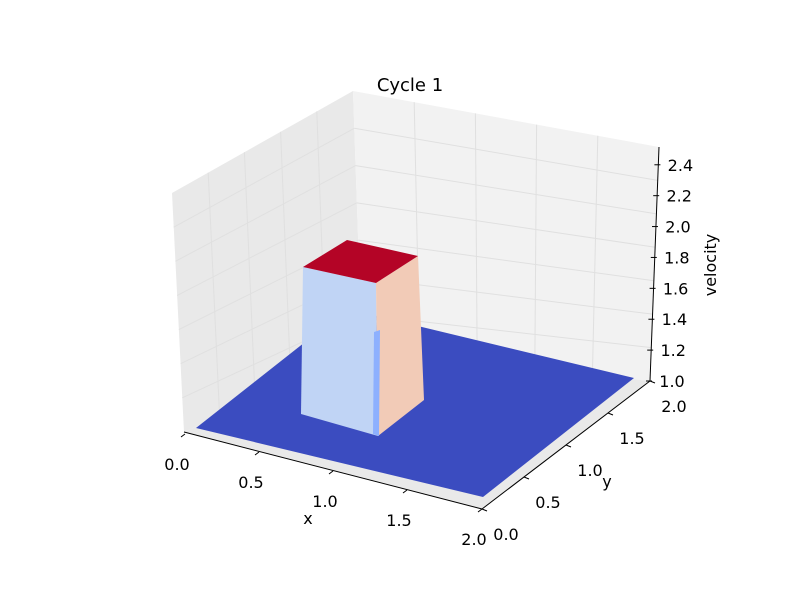  What do you see at coordinates (654, 264) in the screenshot?
I see `z-axis-line` at bounding box center [654, 264].